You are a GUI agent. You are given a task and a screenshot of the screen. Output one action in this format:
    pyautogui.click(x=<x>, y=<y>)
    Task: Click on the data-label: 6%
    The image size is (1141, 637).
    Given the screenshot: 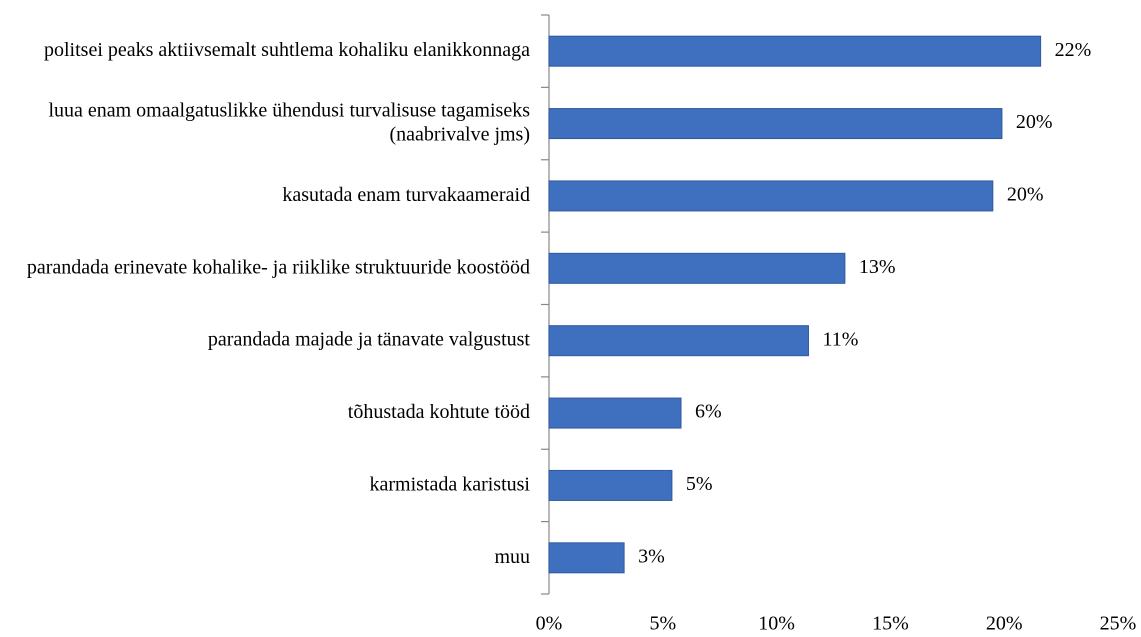 What is the action you would take?
    pyautogui.click(x=708, y=412)
    